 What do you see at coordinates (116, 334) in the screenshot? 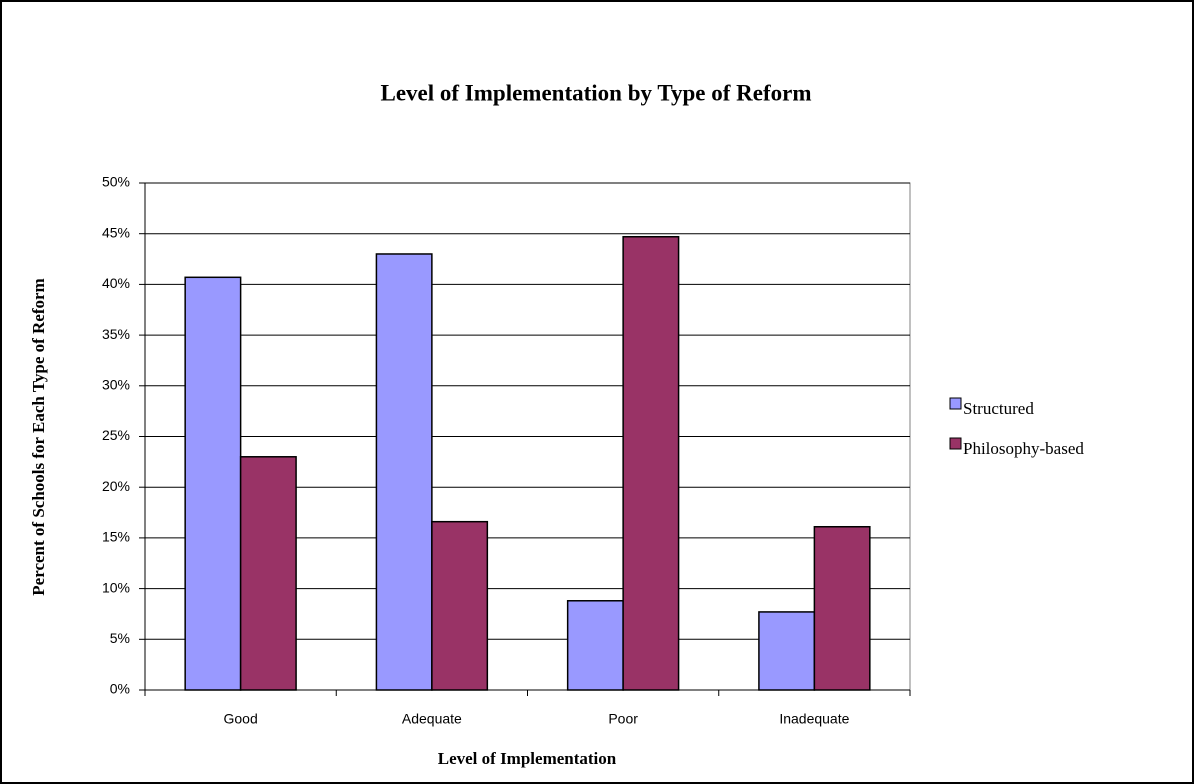
I see `y-tick-label: 35%` at bounding box center [116, 334].